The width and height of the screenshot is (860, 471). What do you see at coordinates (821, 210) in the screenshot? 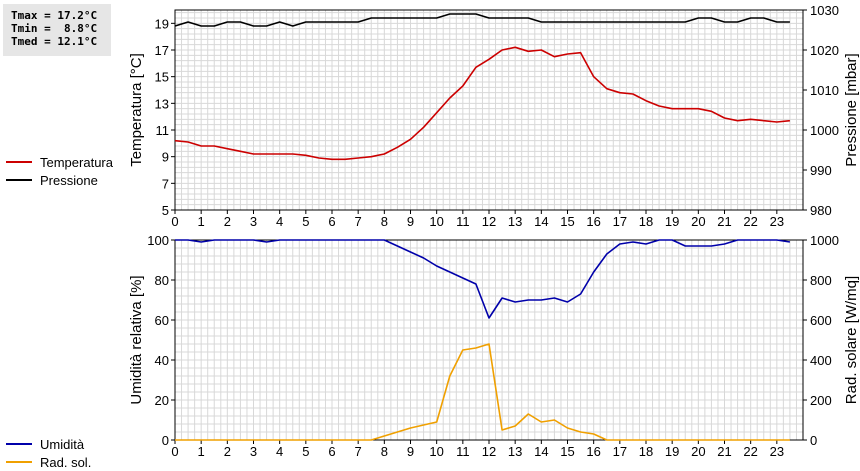
I see `y2-tick-label: 980` at bounding box center [821, 210].